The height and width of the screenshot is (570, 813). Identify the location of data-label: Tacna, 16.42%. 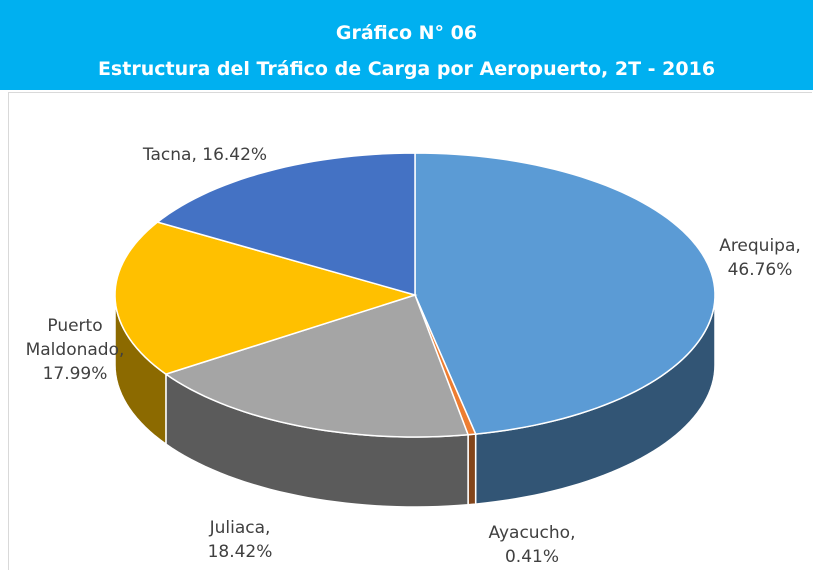
(205, 155).